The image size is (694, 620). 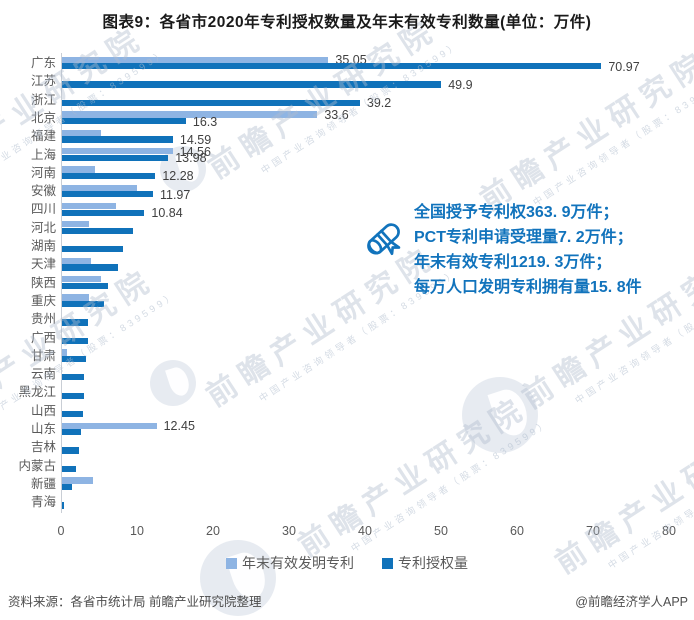 I want to click on bar-value-label: 14.56, so click(x=195, y=151).